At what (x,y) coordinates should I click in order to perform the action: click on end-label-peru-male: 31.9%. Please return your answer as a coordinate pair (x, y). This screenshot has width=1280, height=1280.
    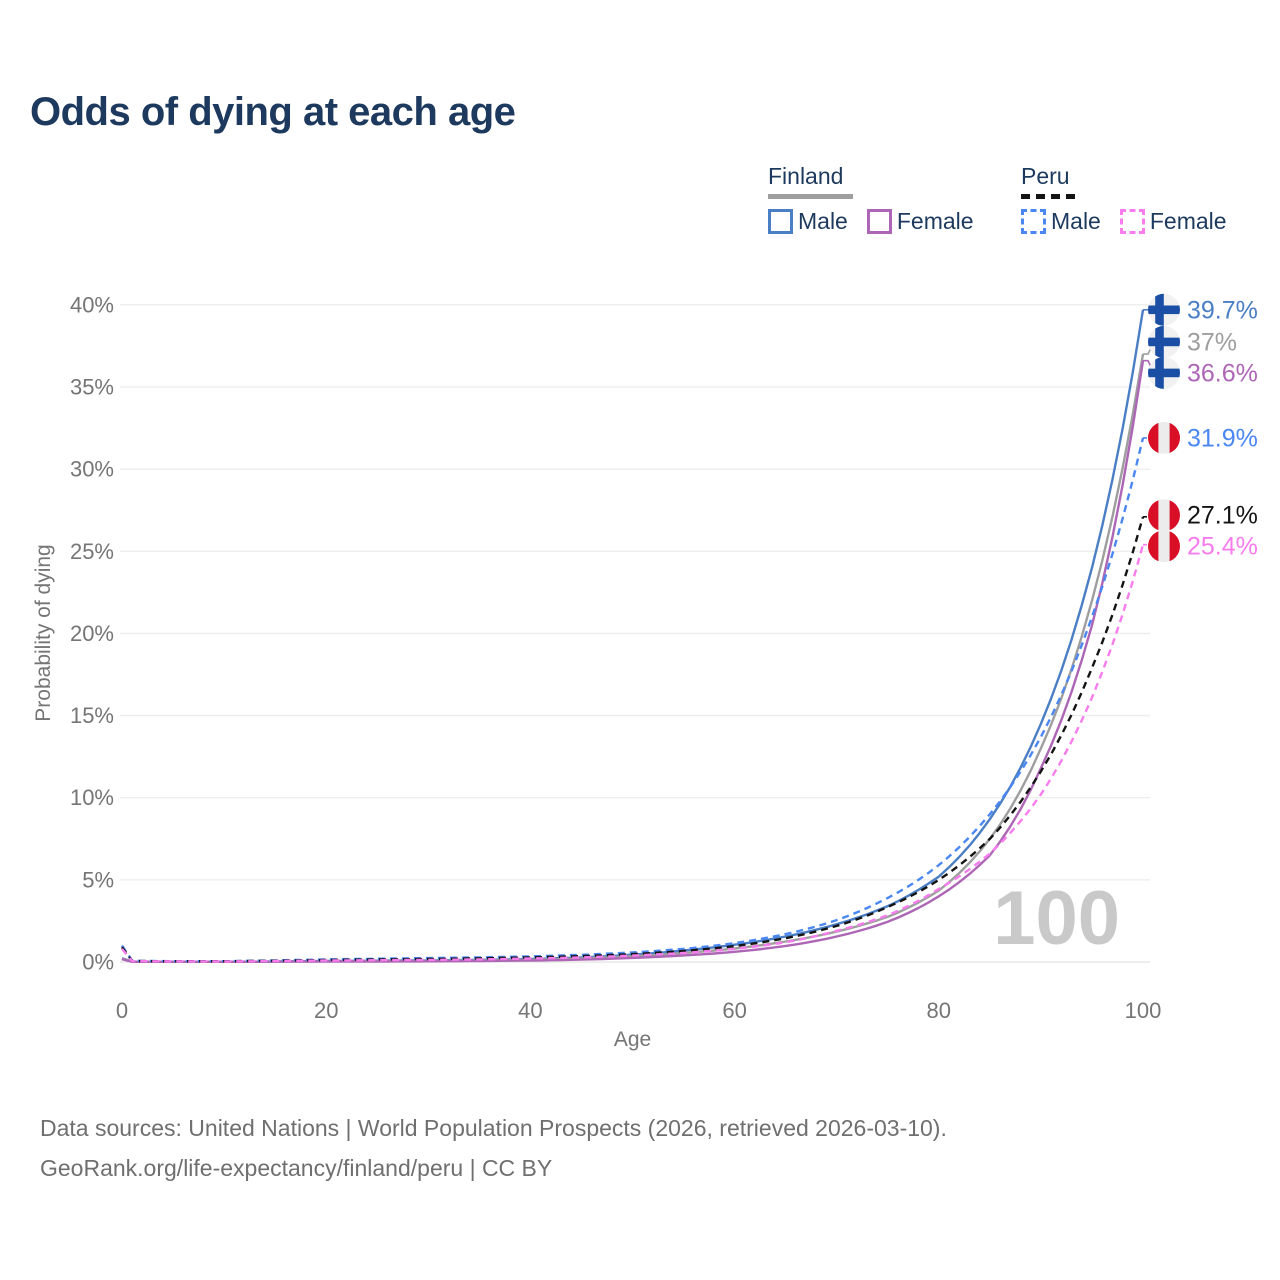
    Looking at the image, I should click on (1222, 438).